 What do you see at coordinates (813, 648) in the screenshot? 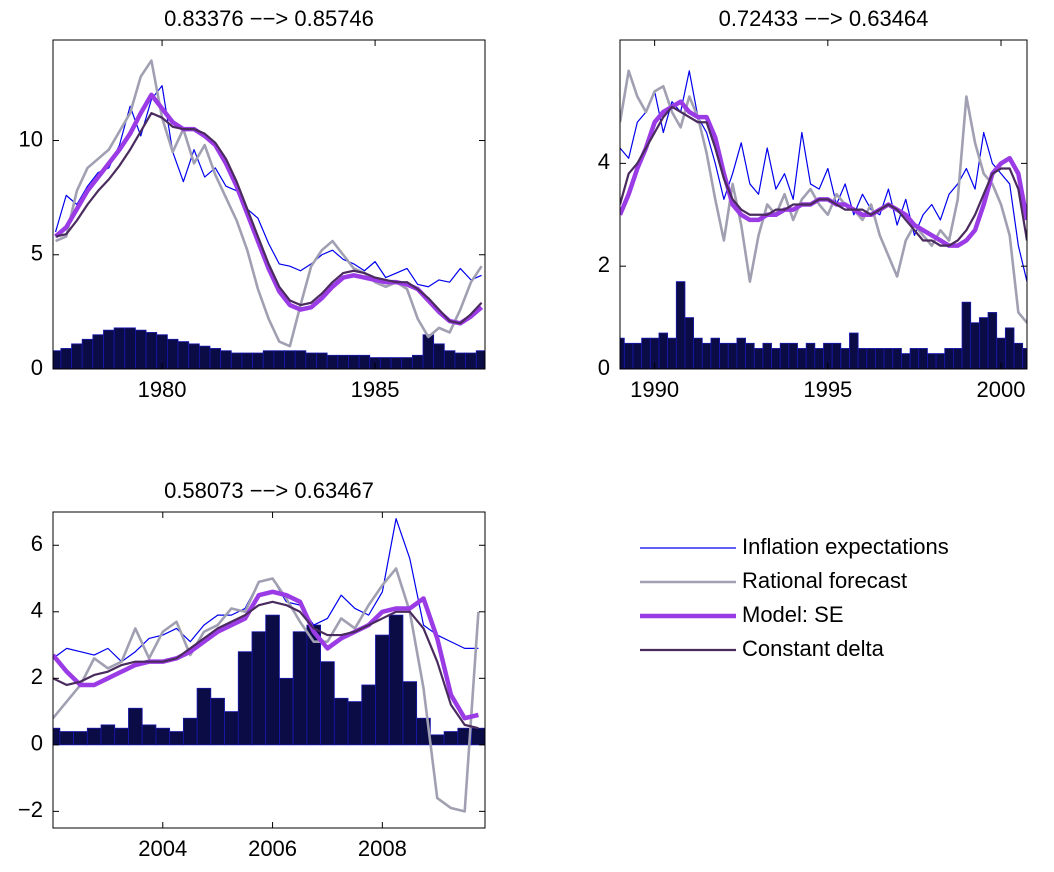
I see `legend-label: Constant delta` at bounding box center [813, 648].